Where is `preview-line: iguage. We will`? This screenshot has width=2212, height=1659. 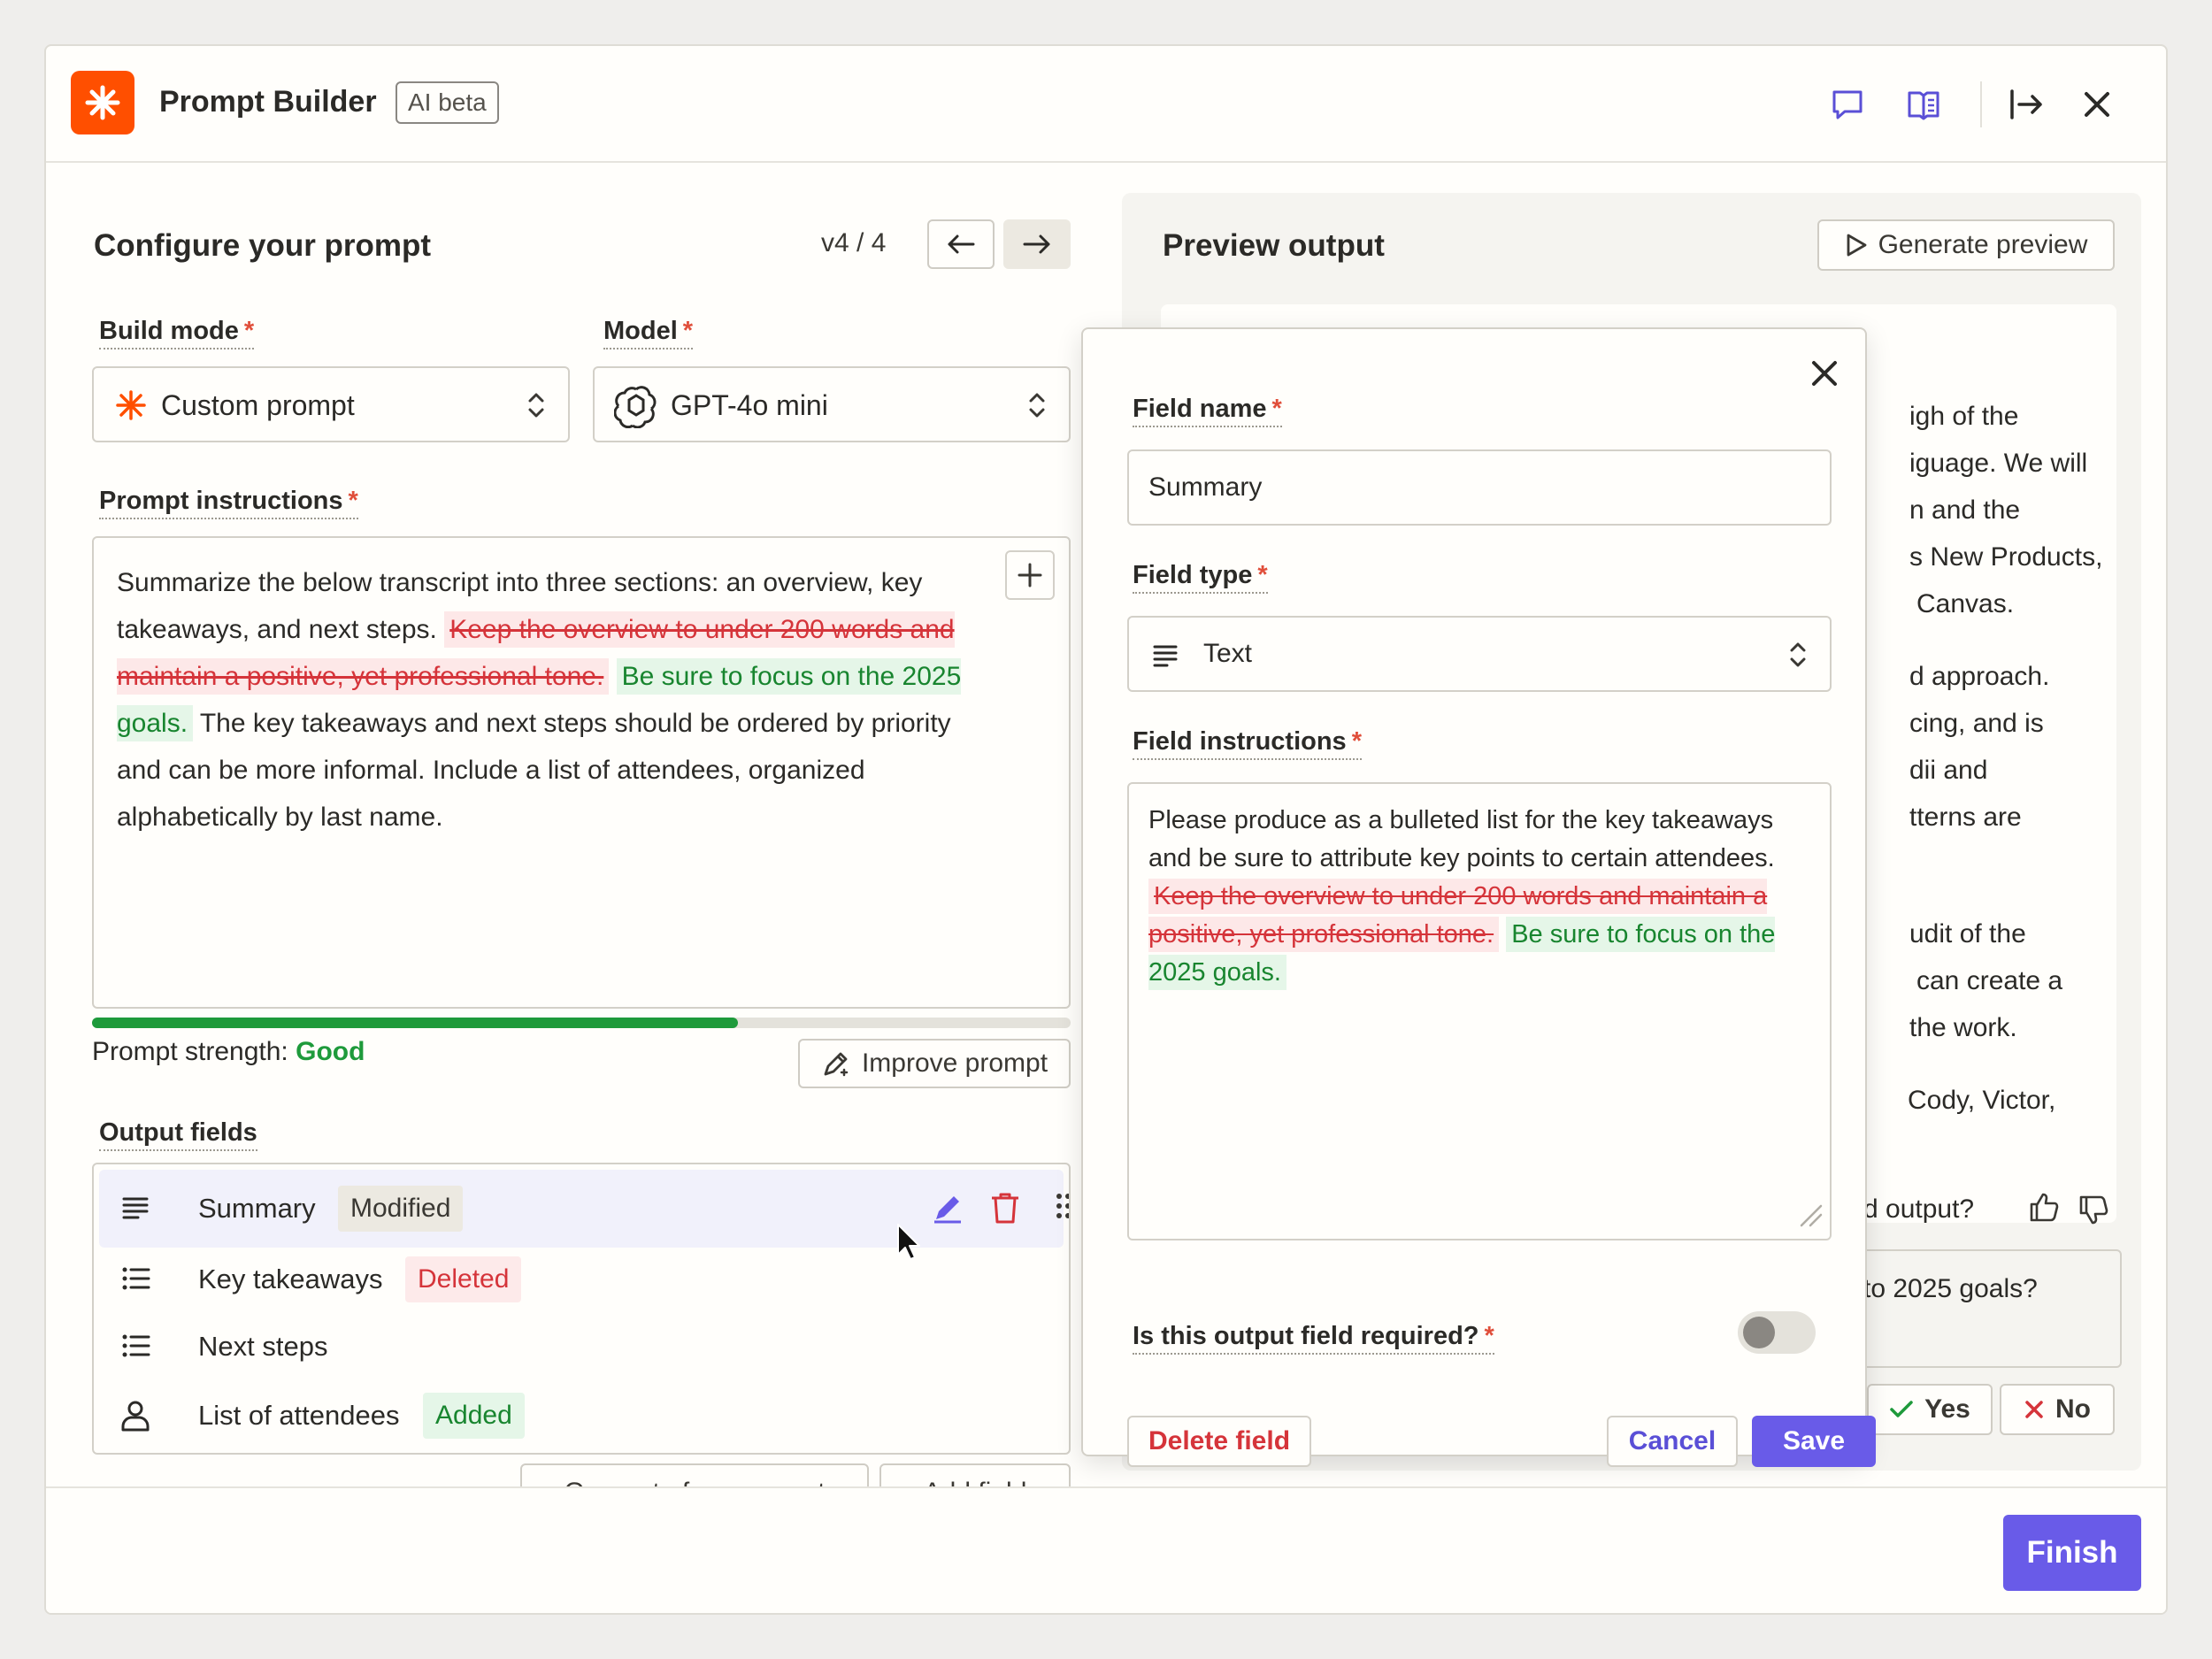 preview-line: iguage. We will is located at coordinates (1999, 464).